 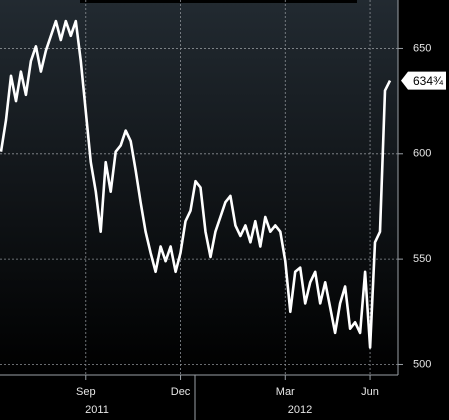 What do you see at coordinates (285, 392) in the screenshot?
I see `x-tick-label: Mar` at bounding box center [285, 392].